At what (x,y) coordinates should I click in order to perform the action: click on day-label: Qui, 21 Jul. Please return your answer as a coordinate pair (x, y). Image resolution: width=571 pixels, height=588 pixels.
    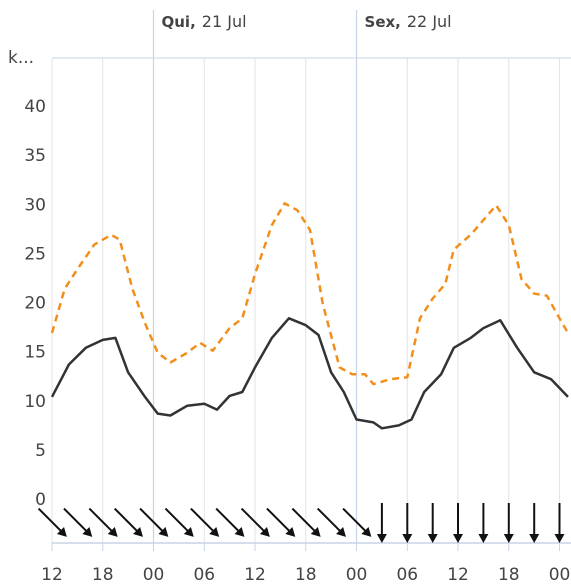
    Looking at the image, I should click on (204, 21).